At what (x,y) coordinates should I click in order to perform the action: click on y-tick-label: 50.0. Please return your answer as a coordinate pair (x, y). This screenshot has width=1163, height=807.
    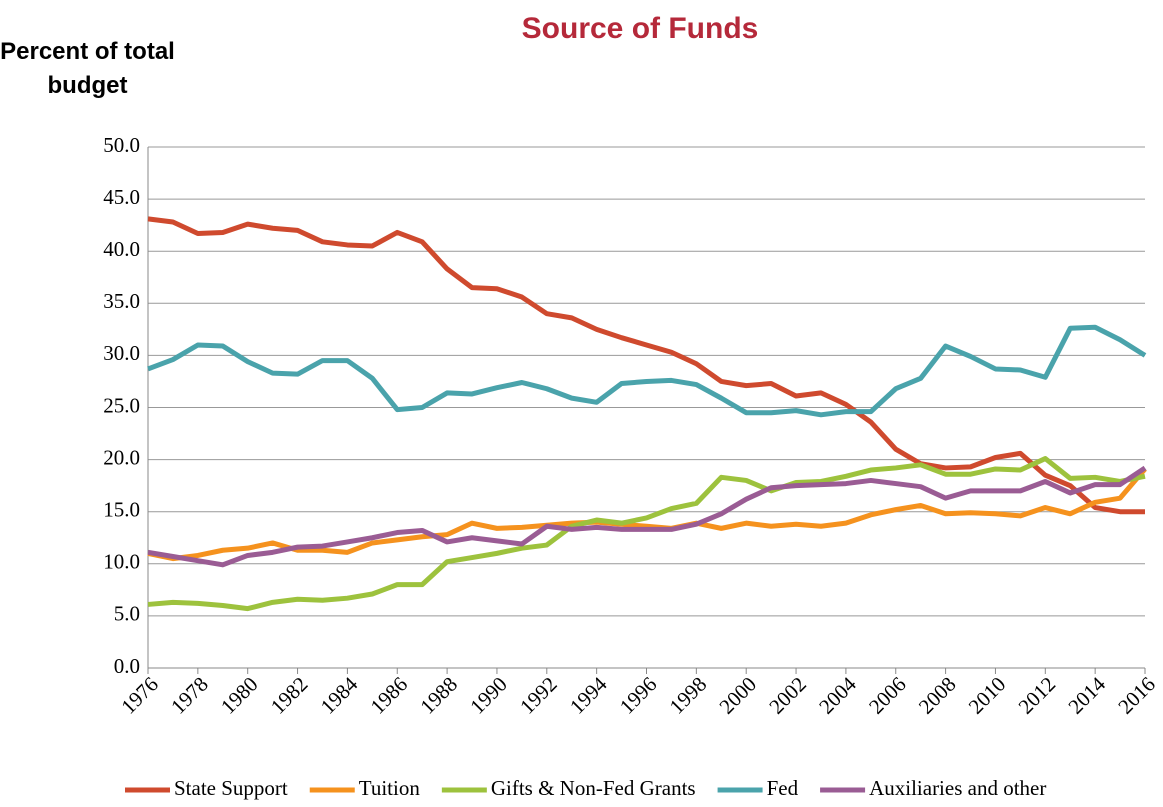
    Looking at the image, I should click on (121, 145).